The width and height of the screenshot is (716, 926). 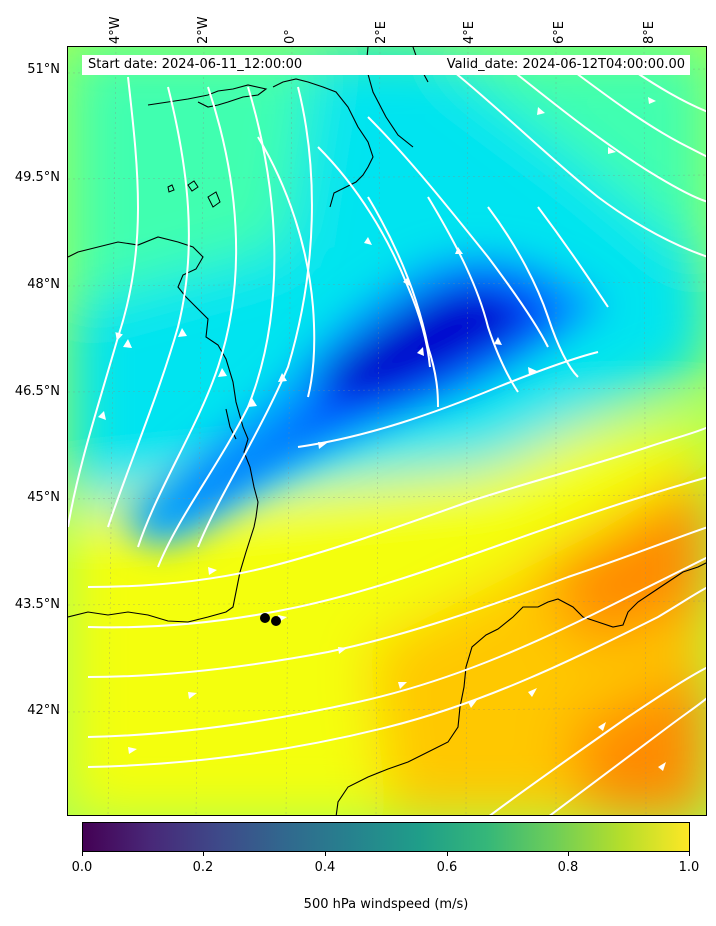 I want to click on lat-label-46-5: 46.5°N, so click(x=37, y=391).